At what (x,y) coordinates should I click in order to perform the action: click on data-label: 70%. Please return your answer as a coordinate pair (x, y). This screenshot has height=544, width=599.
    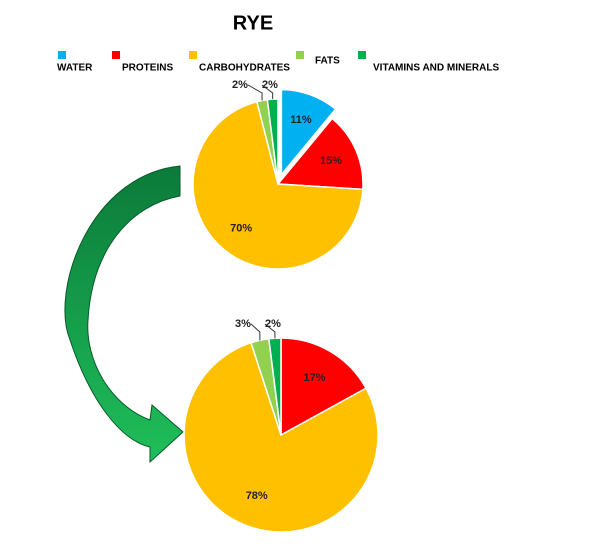
    Looking at the image, I should click on (241, 228).